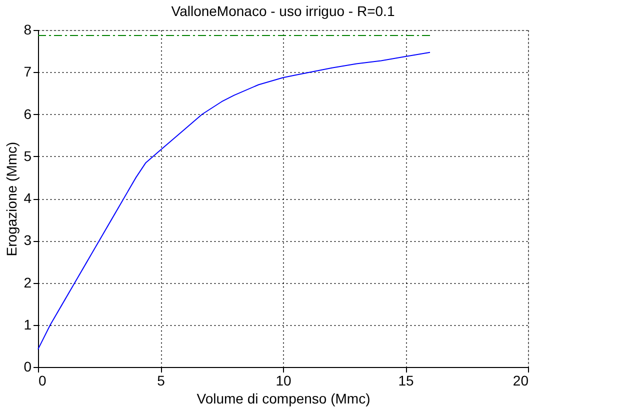 The width and height of the screenshot is (623, 419). I want to click on y-tick-label: 3, so click(28, 240).